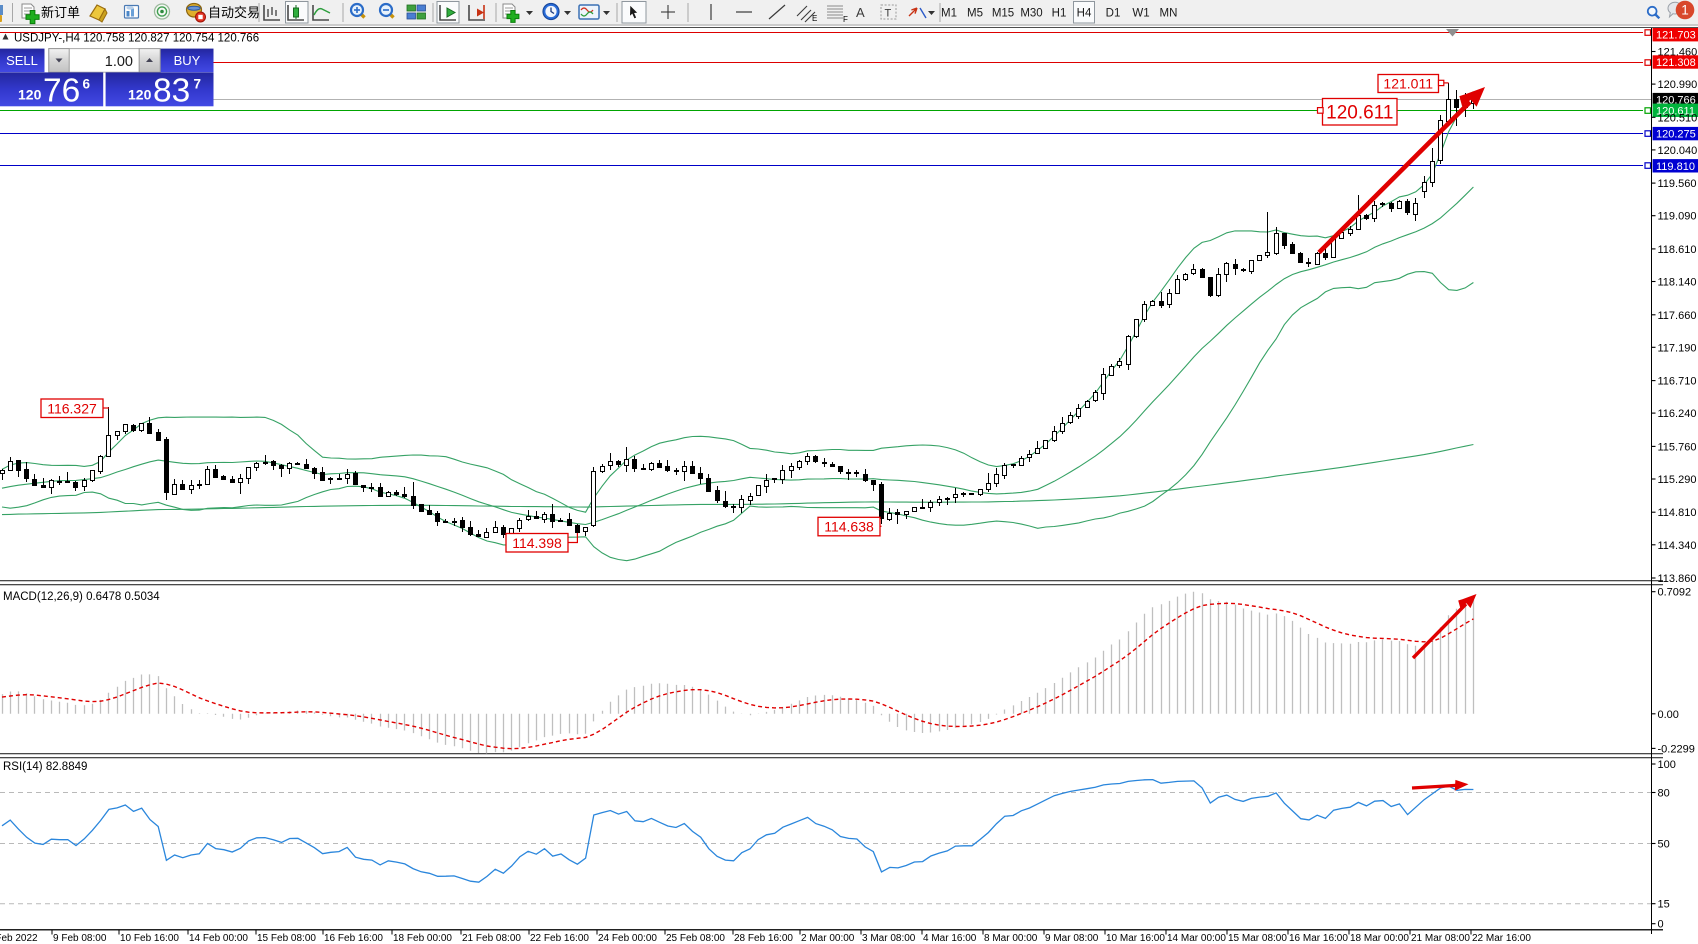 This screenshot has width=1698, height=944. Describe the element at coordinates (1379, 938) in the screenshot. I see `svg-text: 18 Mar 00:00` at that location.